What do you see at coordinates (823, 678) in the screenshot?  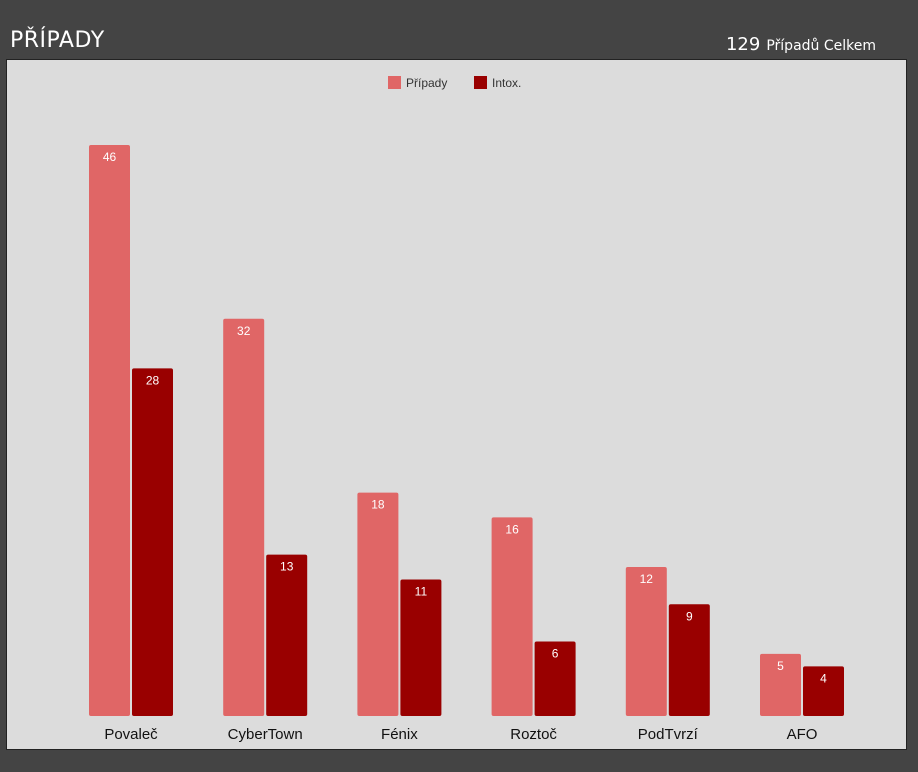 I see `bar-value-label: 4` at bounding box center [823, 678].